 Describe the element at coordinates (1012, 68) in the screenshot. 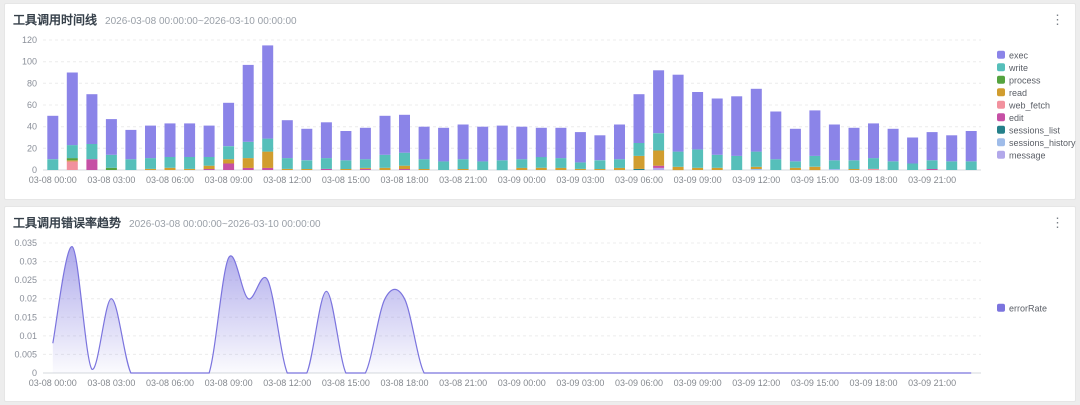

I see `legend-item-write: write` at that location.